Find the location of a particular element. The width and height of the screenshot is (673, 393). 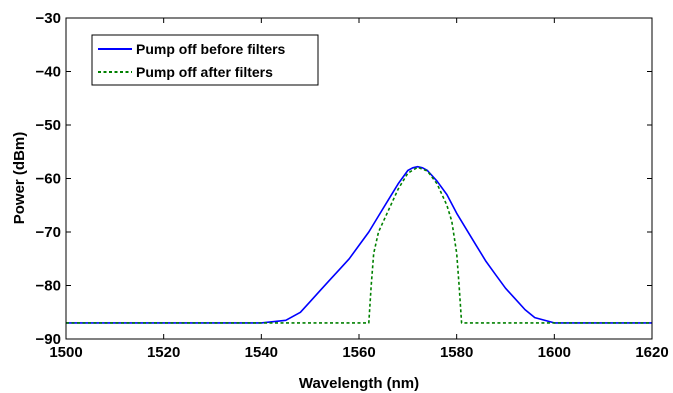

y-tick-label: −70 is located at coordinates (48, 232).